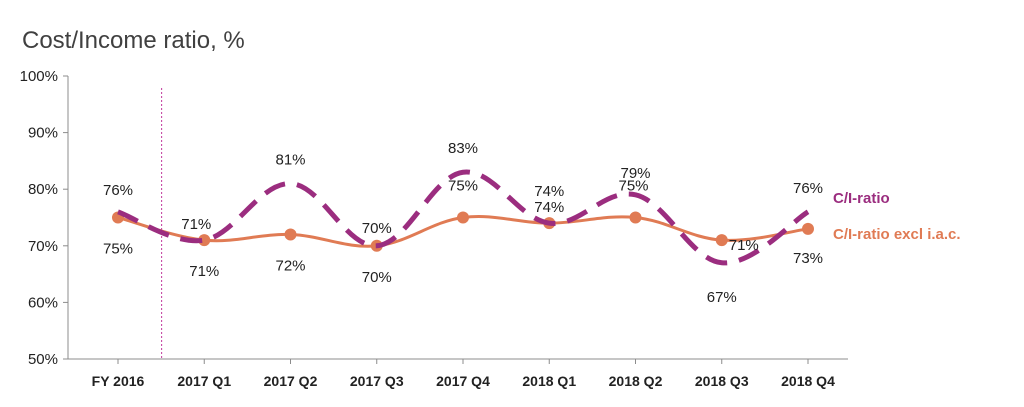  I want to click on ci-ratio-data-label: 81%, so click(290, 160).